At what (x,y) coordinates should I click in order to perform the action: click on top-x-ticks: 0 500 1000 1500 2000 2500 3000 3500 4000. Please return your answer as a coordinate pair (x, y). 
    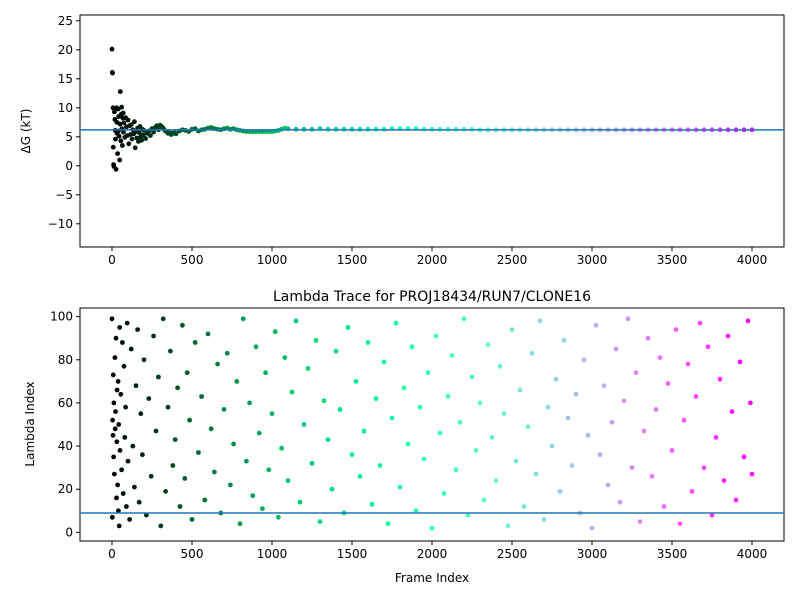
    Looking at the image, I should click on (437, 257).